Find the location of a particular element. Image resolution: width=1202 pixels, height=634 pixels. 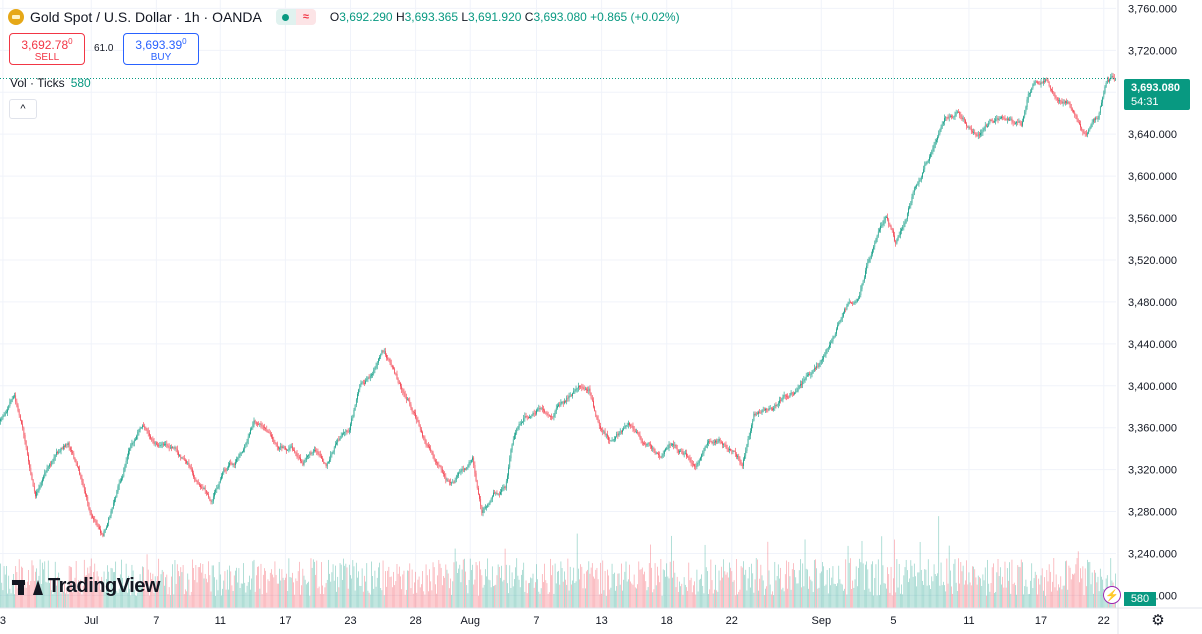

status-pill: ≈ is located at coordinates (295, 17).